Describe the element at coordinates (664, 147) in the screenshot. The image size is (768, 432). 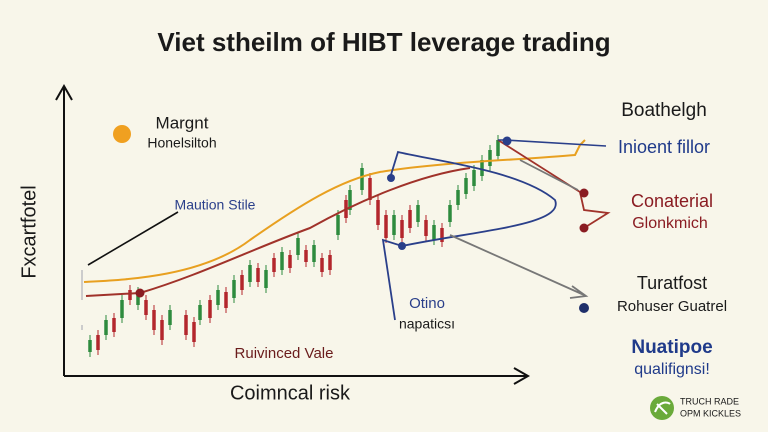
I see `label: Inioent fillor` at that location.